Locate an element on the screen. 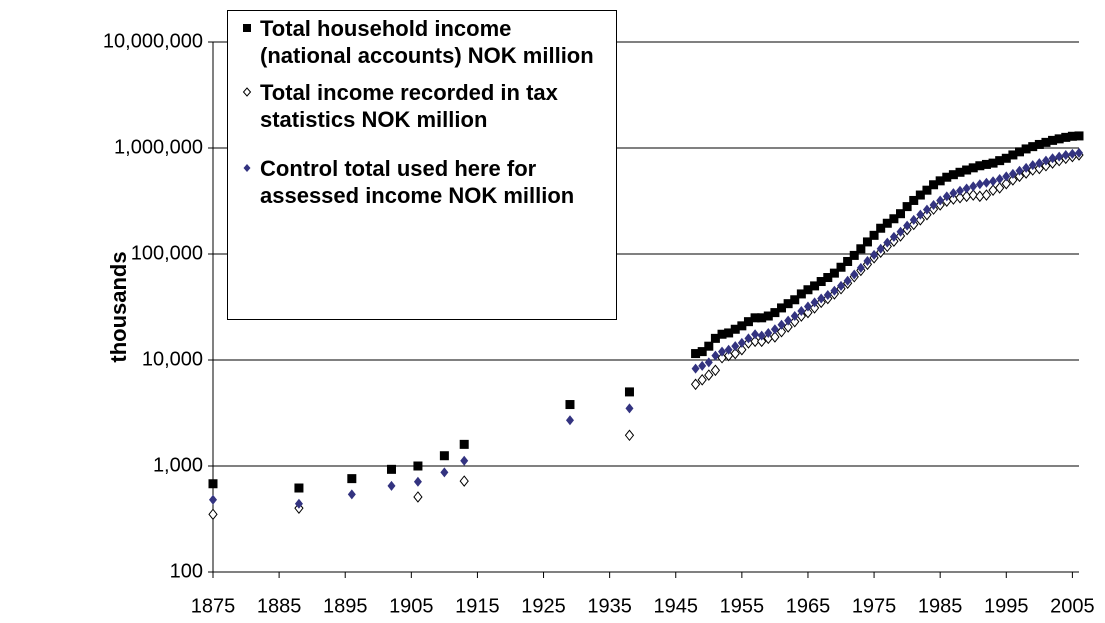 The image size is (1105, 623). x-tick-label: 1885 is located at coordinates (279, 606).